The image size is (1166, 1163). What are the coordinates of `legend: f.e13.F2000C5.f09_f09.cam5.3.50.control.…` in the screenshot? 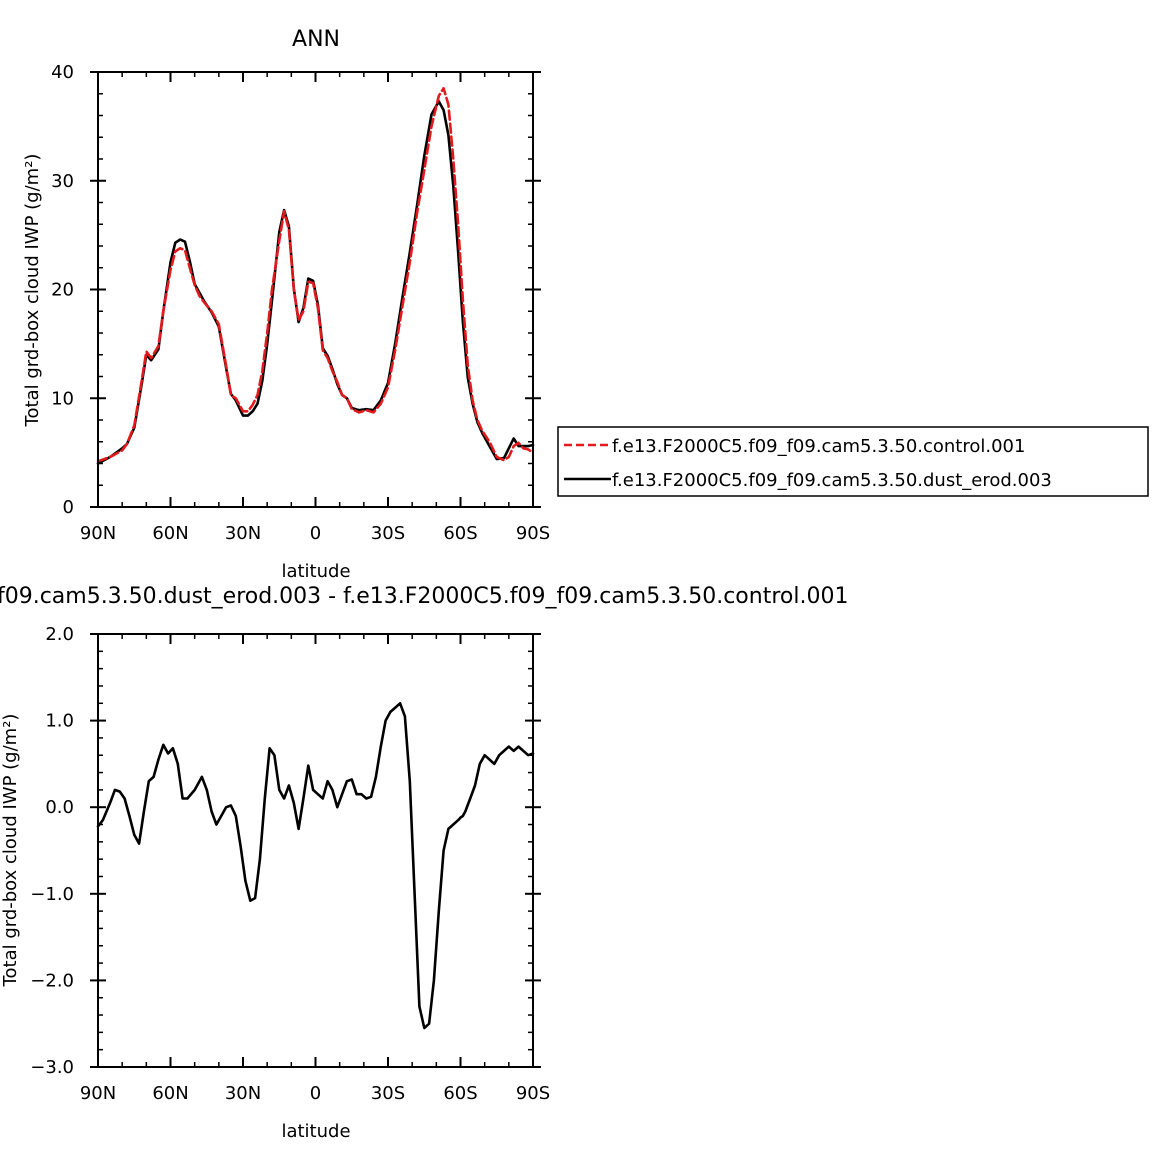 It's located at (853, 461).